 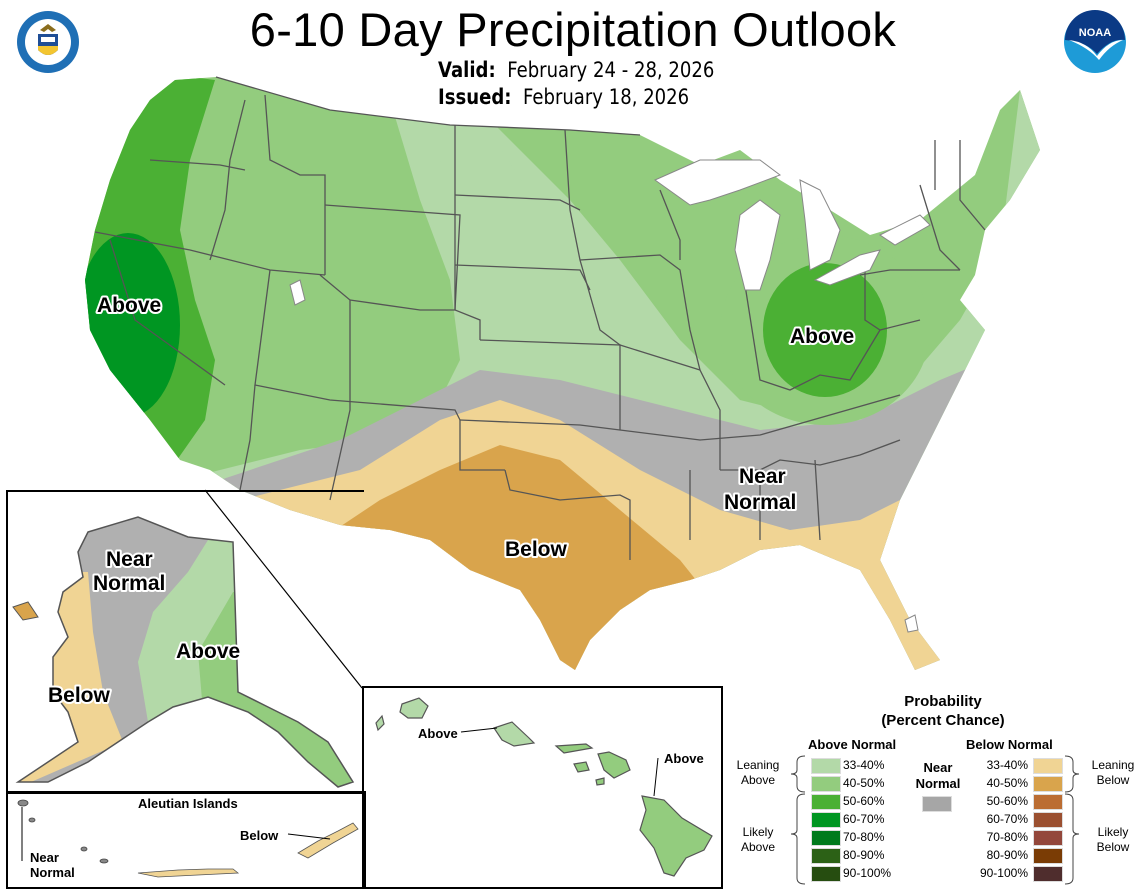 I want to click on legend-leaning-below: Leaning Below, so click(x=1113, y=772).